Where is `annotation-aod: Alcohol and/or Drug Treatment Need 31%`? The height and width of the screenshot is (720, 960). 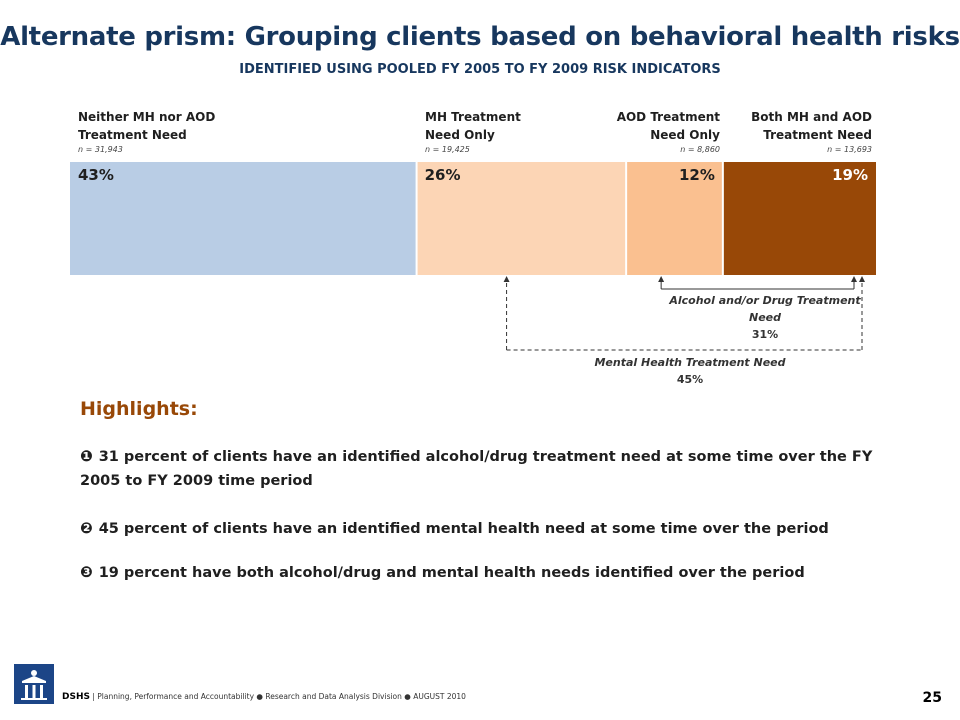 annotation-aod: Alcohol and/or Drug Treatment Need 31% is located at coordinates (765, 317).